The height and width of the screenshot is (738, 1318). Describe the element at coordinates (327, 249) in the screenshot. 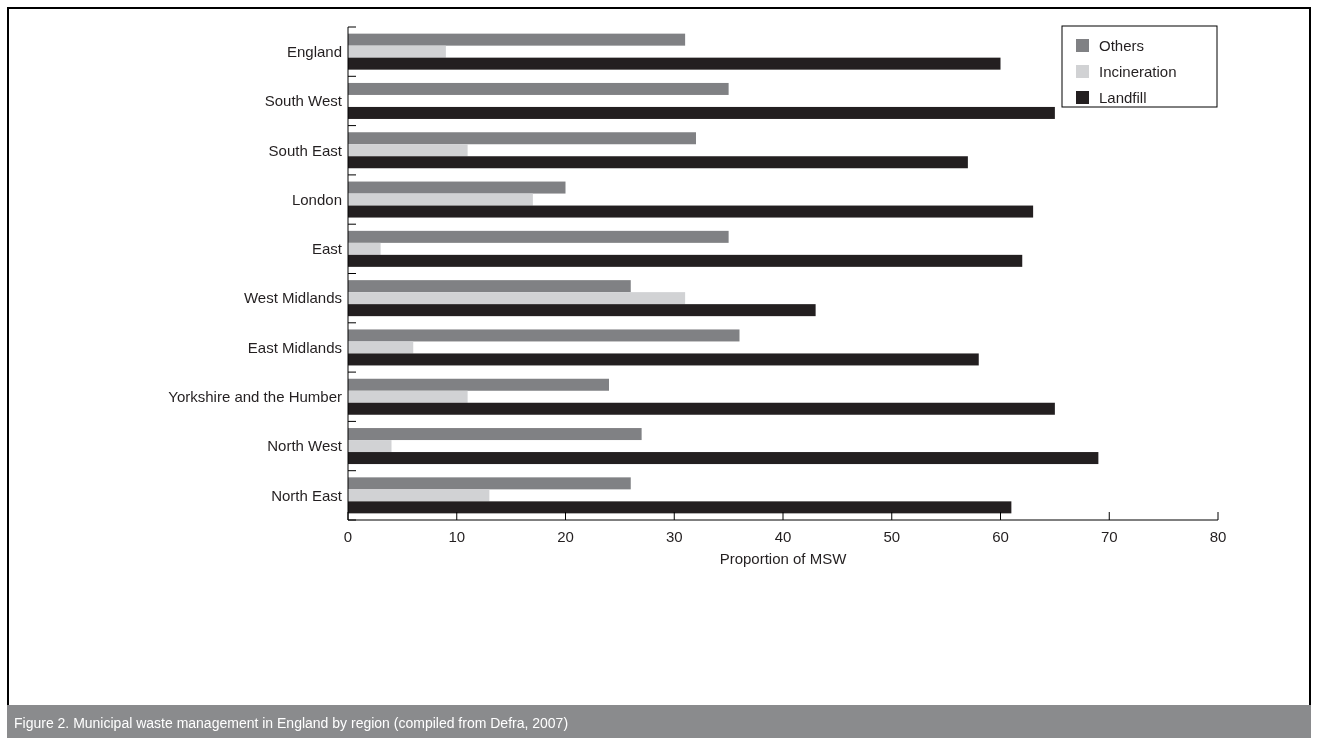

I see `y-tick-label: East` at that location.